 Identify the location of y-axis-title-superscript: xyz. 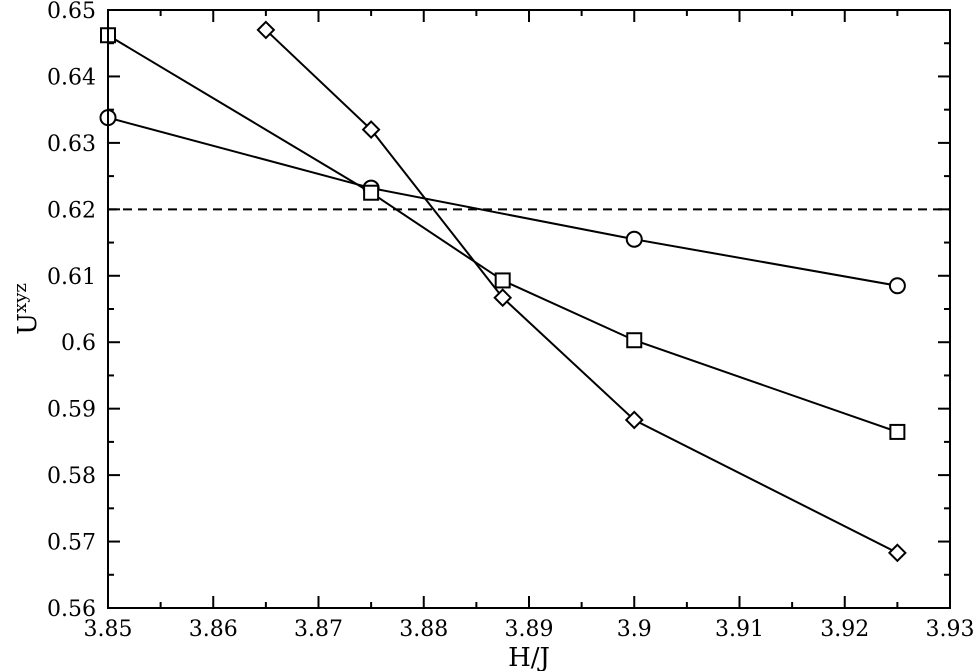
(20, 298).